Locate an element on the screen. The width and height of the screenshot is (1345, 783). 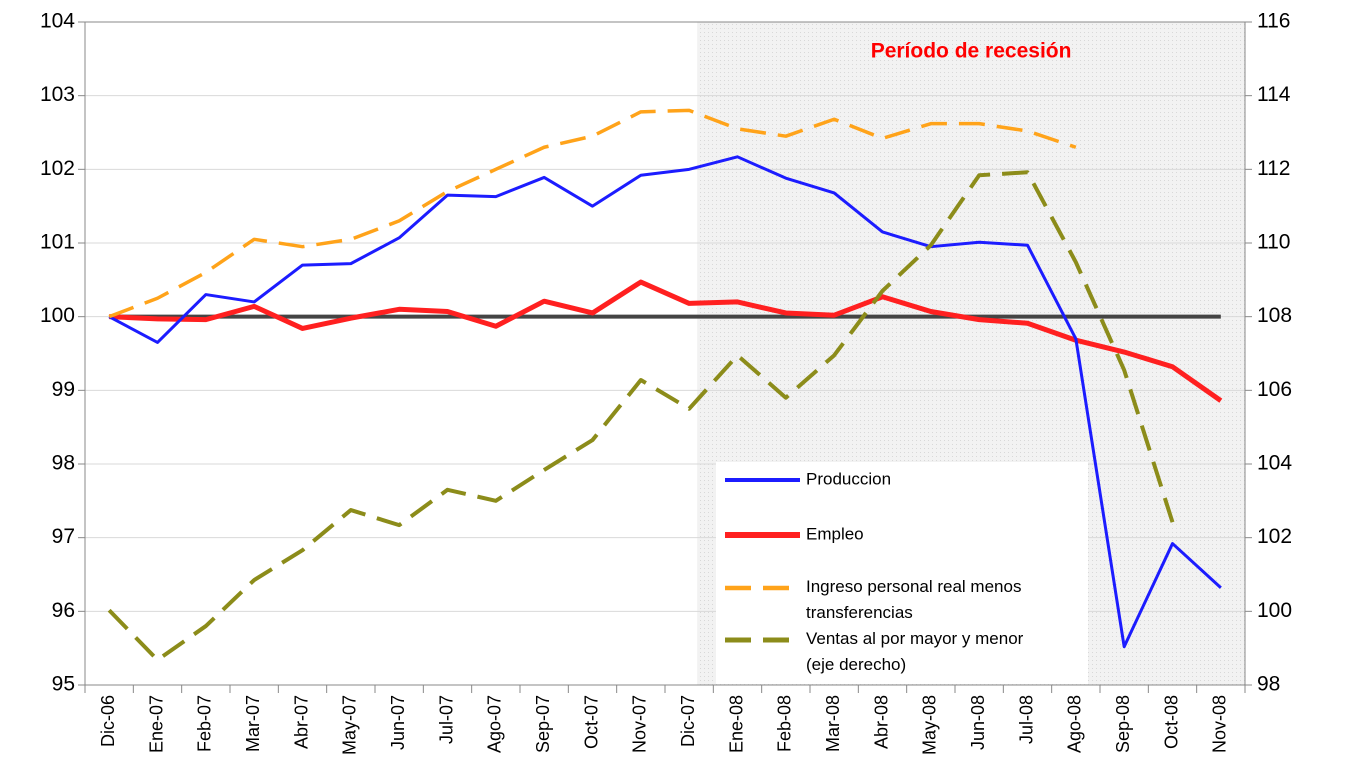
y2-tick-label: 112 is located at coordinates (1273, 168).